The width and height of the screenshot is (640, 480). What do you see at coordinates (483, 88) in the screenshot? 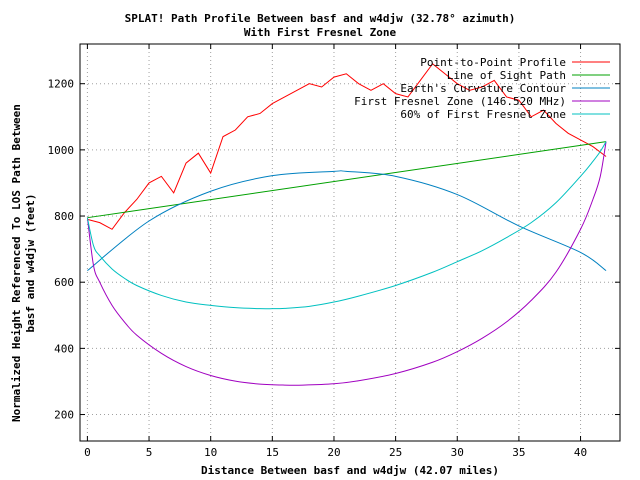
I see `legend-label-3: Earth's Curvature Contour` at bounding box center [483, 88].